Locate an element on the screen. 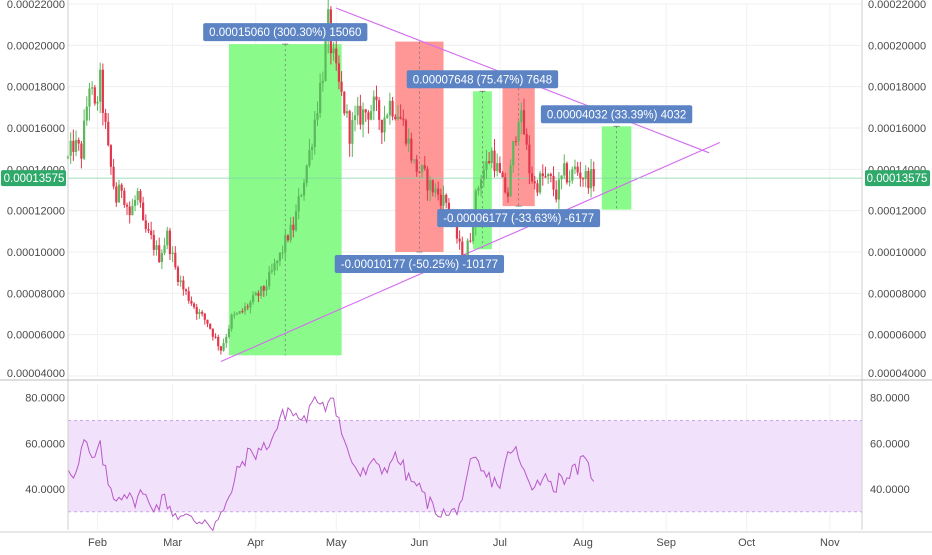 The height and width of the screenshot is (555, 932). rsi-tick-label-right: 80.0000 is located at coordinates (890, 399).